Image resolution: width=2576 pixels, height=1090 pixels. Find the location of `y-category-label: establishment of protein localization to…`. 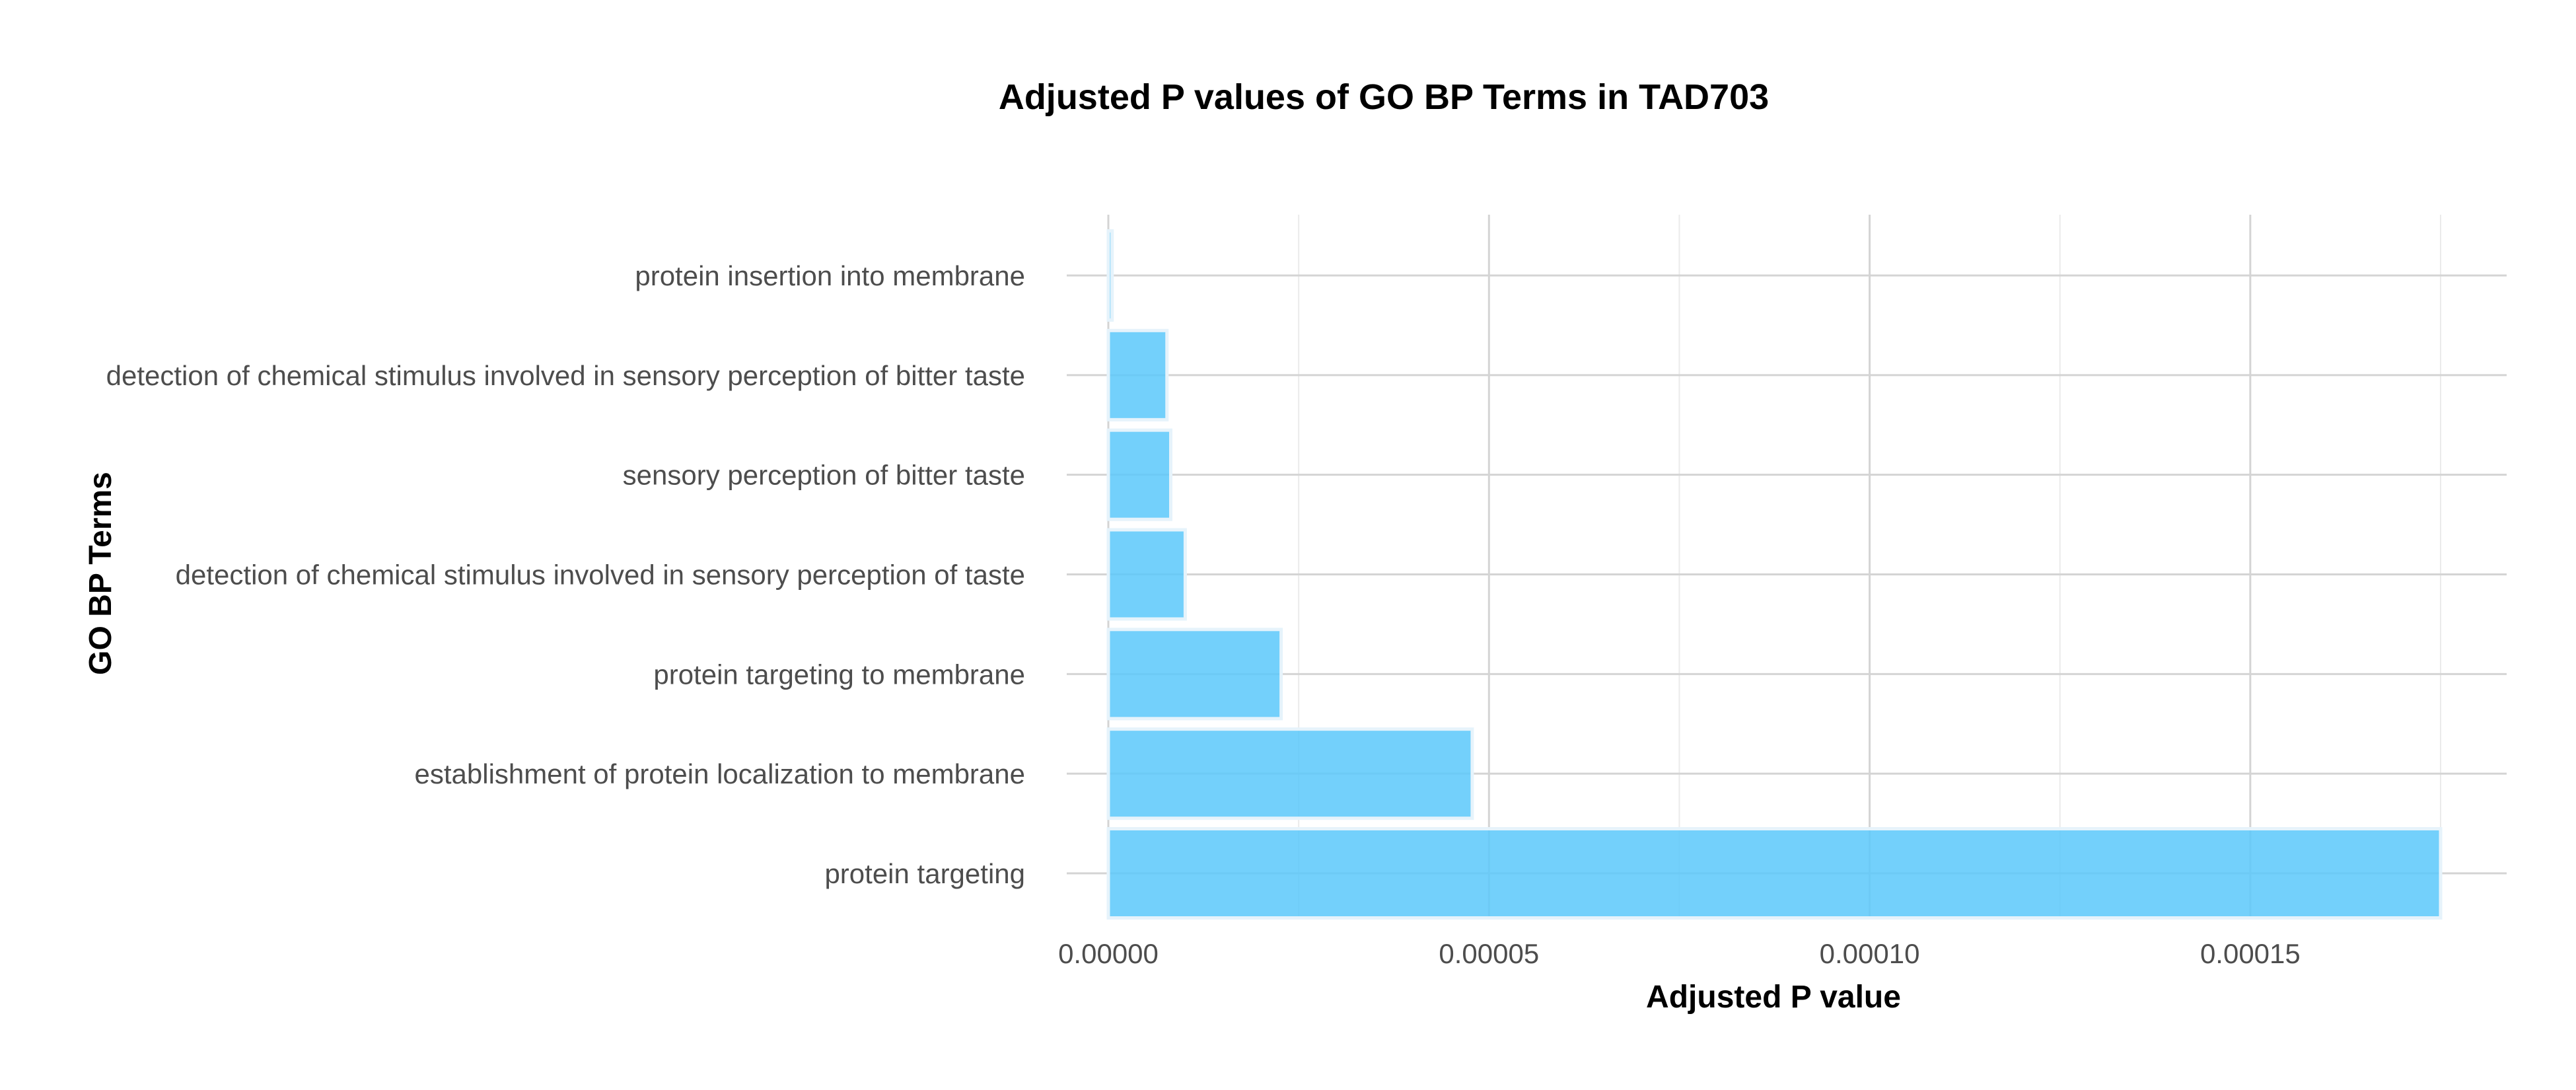

y-category-label: establishment of protein localization to… is located at coordinates (720, 773).